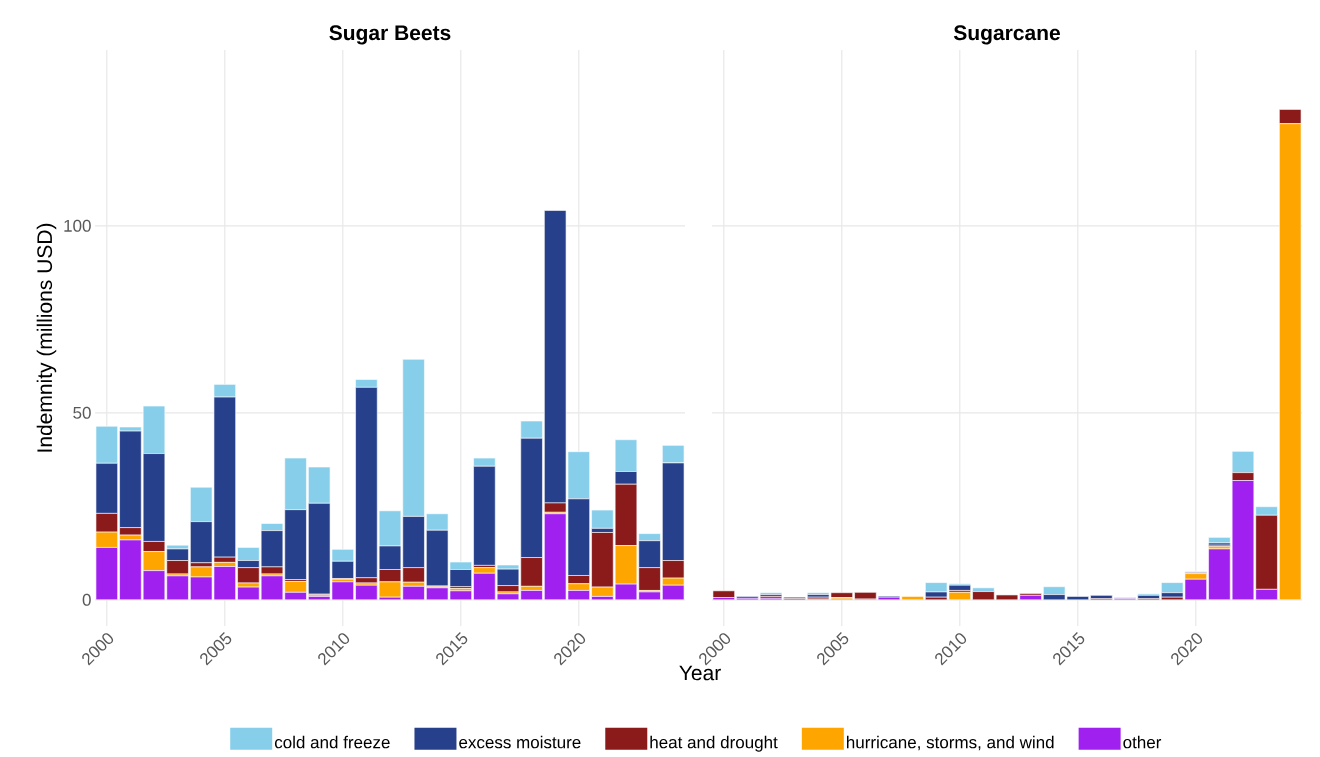 Image resolution: width=1320 pixels, height=757 pixels. I want to click on legend-label: heat and drought, so click(714, 743).